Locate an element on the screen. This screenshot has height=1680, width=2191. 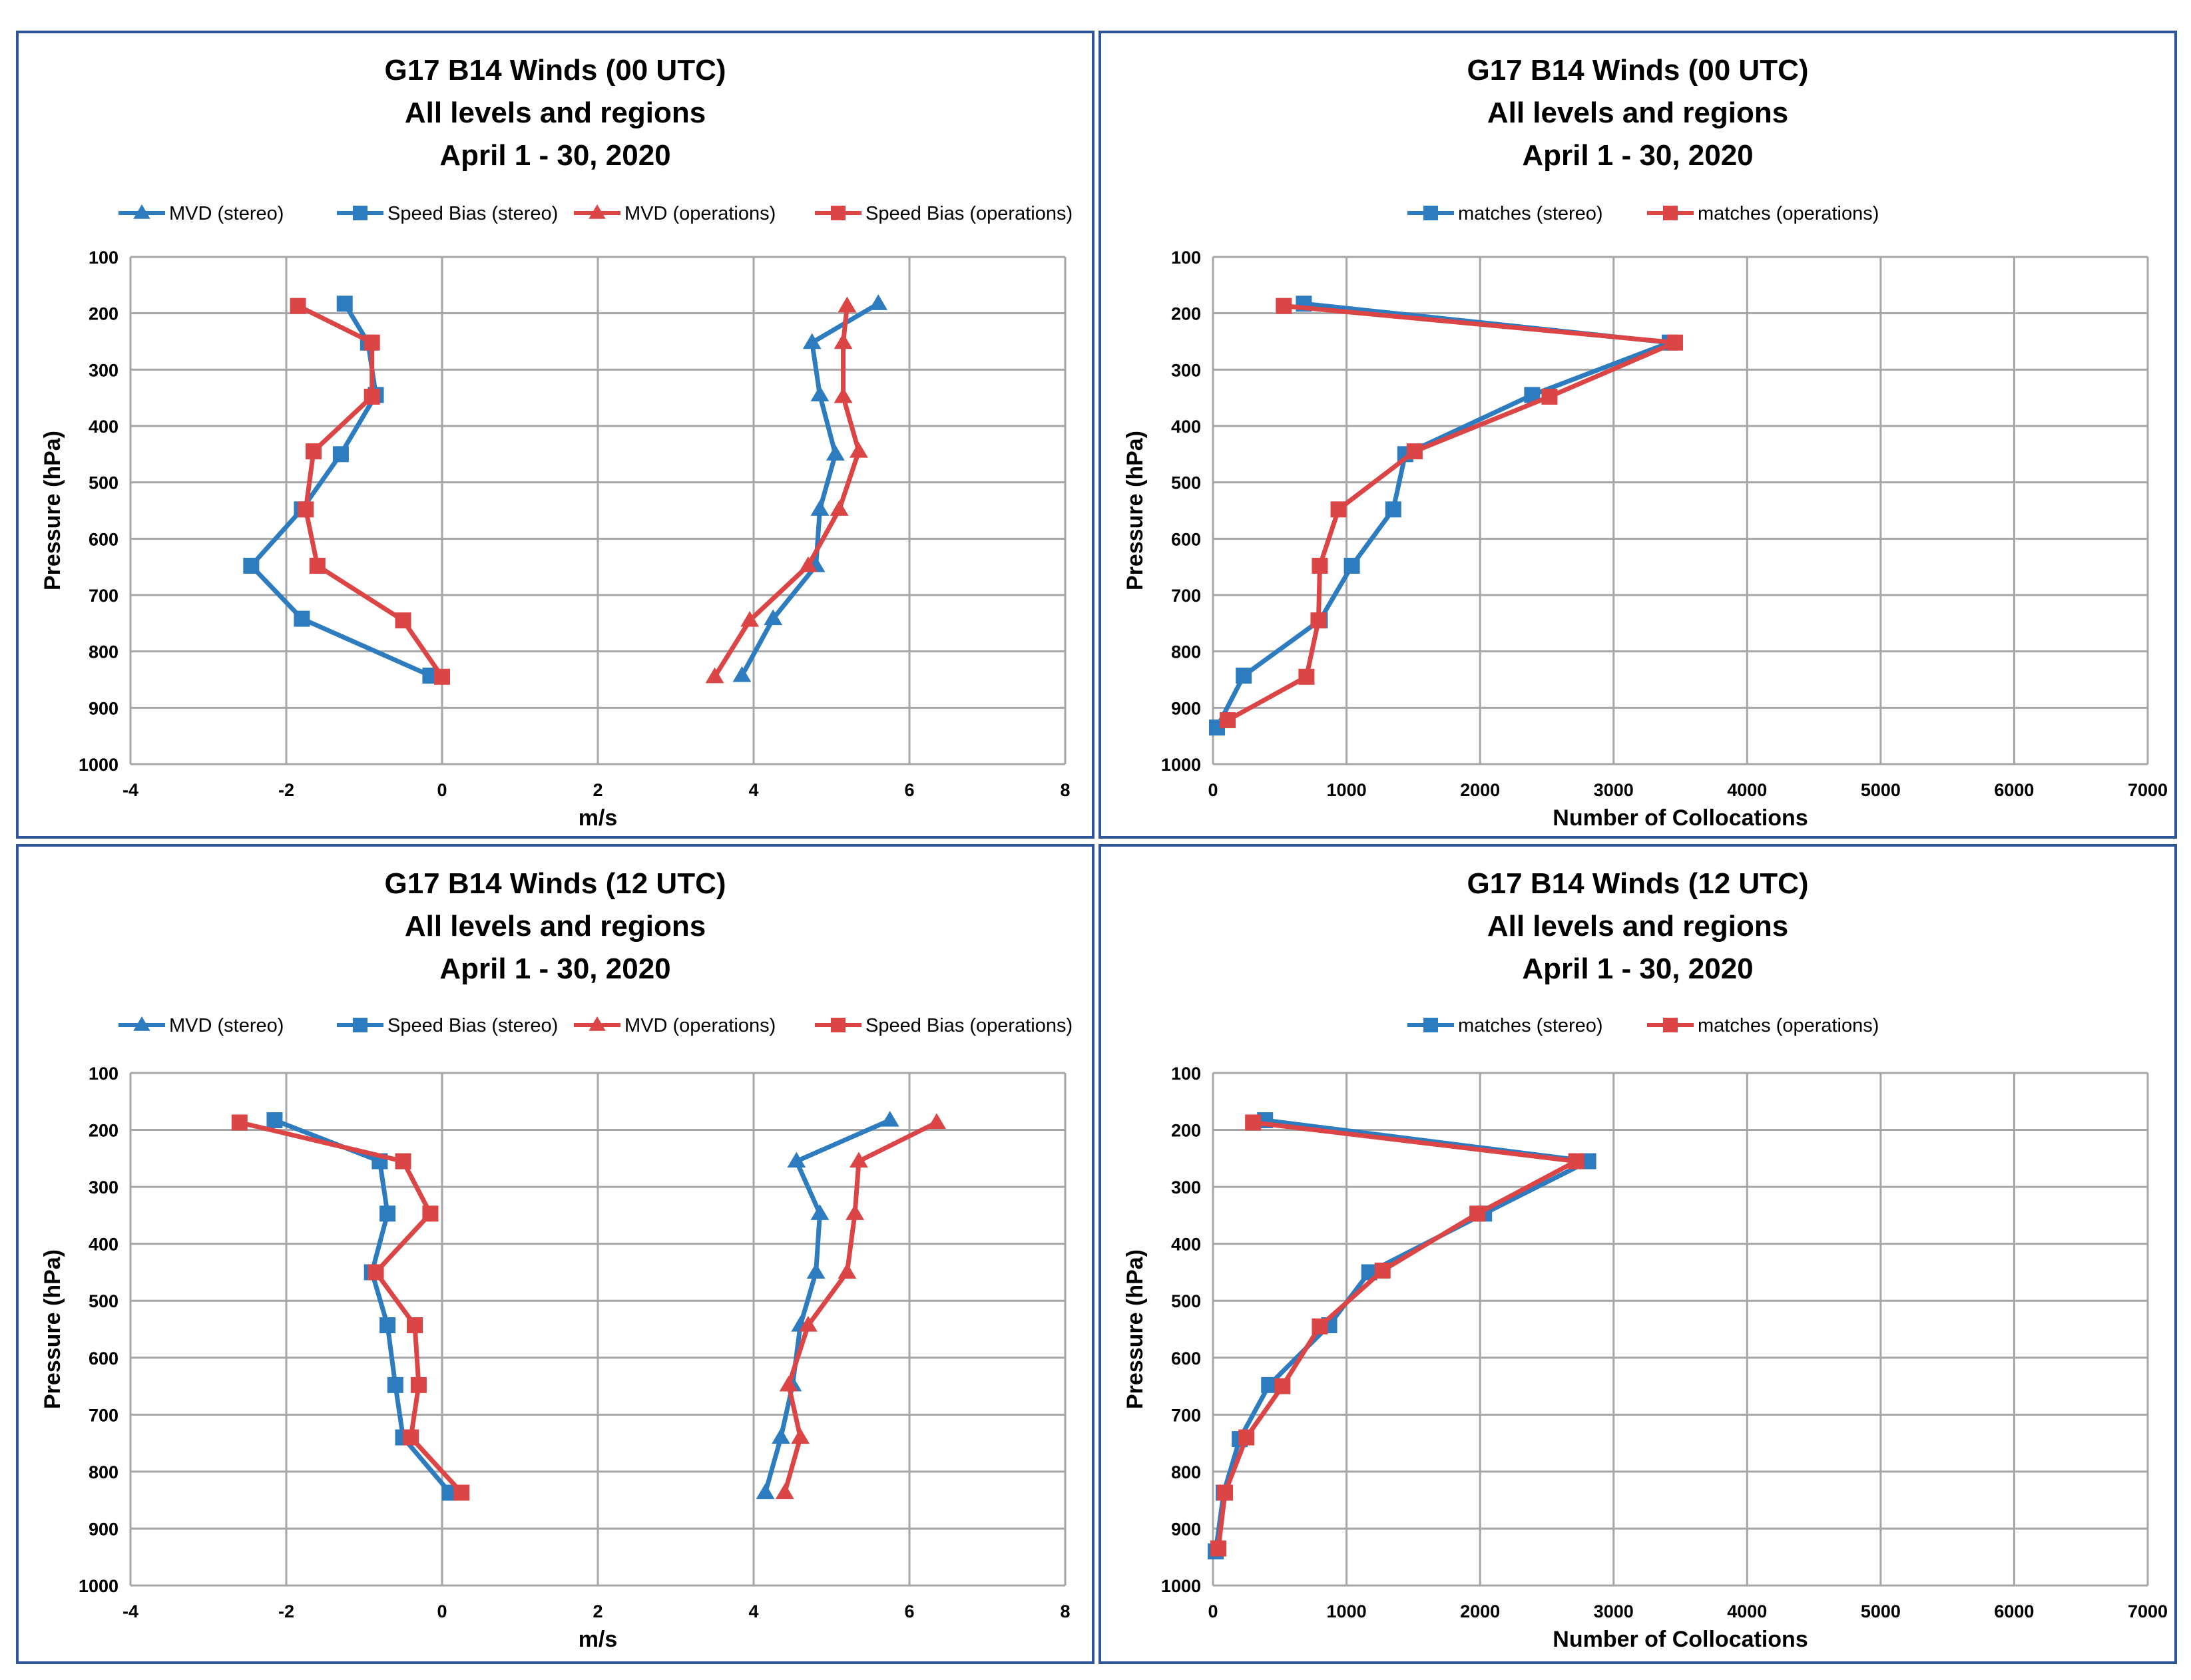
legend-label: MVD (operations) is located at coordinates (700, 213).